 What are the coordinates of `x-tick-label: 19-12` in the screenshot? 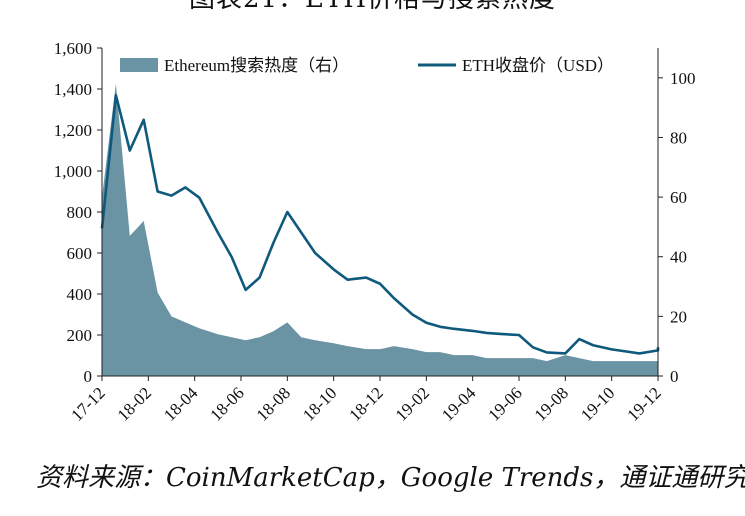 It's located at (643, 403).